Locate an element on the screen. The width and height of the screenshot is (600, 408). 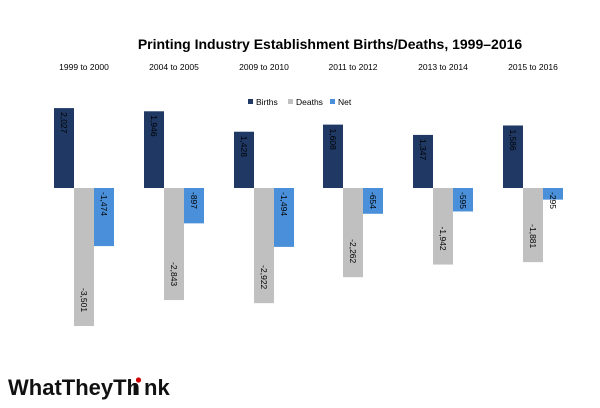
category-label: 2015 to 2016 is located at coordinates (533, 67).